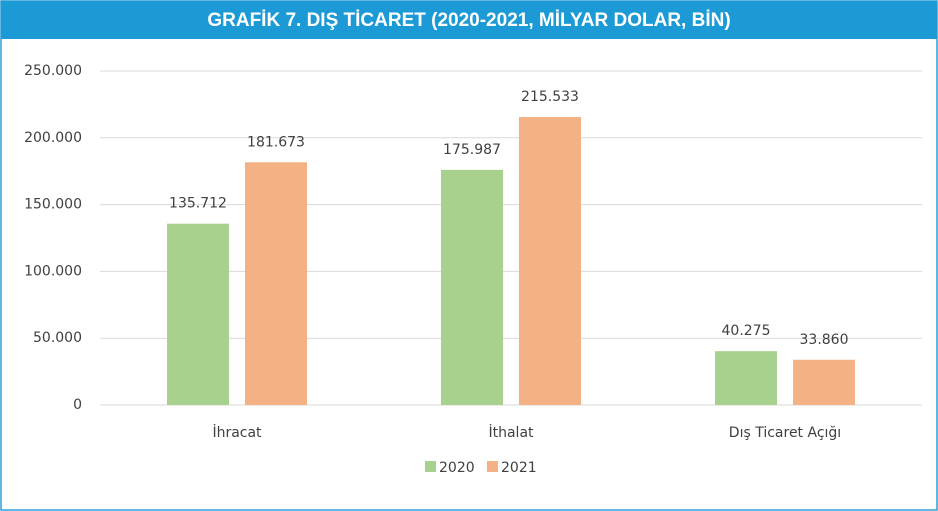  I want to click on value-label: 215.533, so click(550, 97).